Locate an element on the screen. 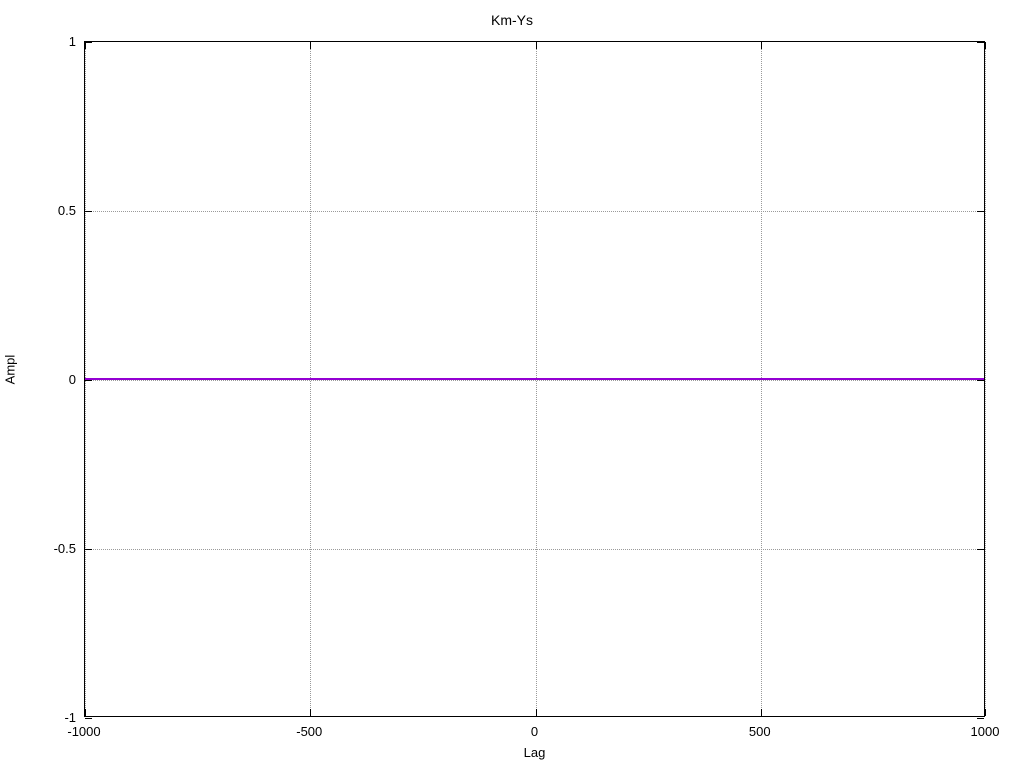 This screenshot has width=1024, height=768. x-tick-label: 1000 is located at coordinates (985, 731).